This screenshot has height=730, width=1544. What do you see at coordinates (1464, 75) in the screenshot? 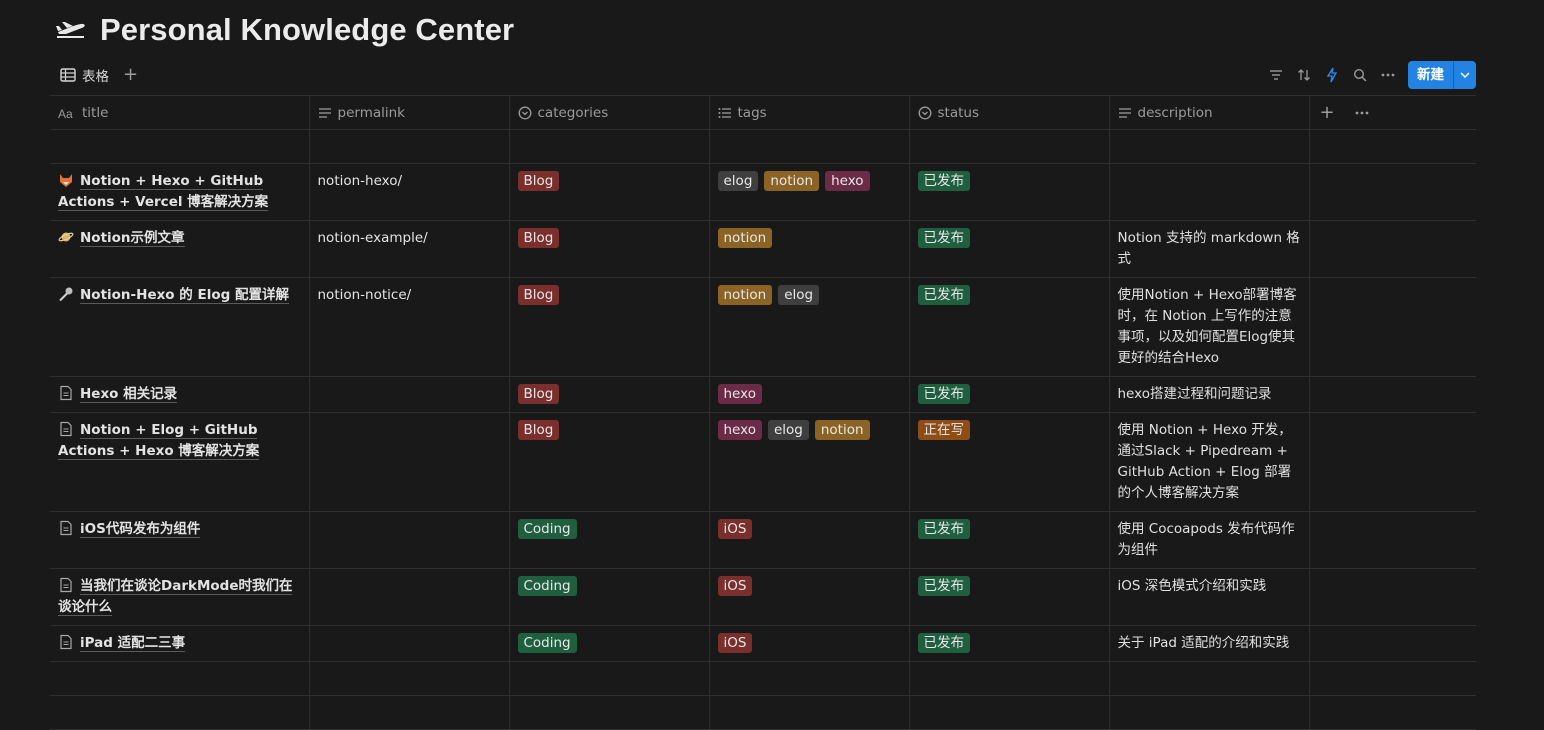
I see `new-dropdown` at bounding box center [1464, 75].